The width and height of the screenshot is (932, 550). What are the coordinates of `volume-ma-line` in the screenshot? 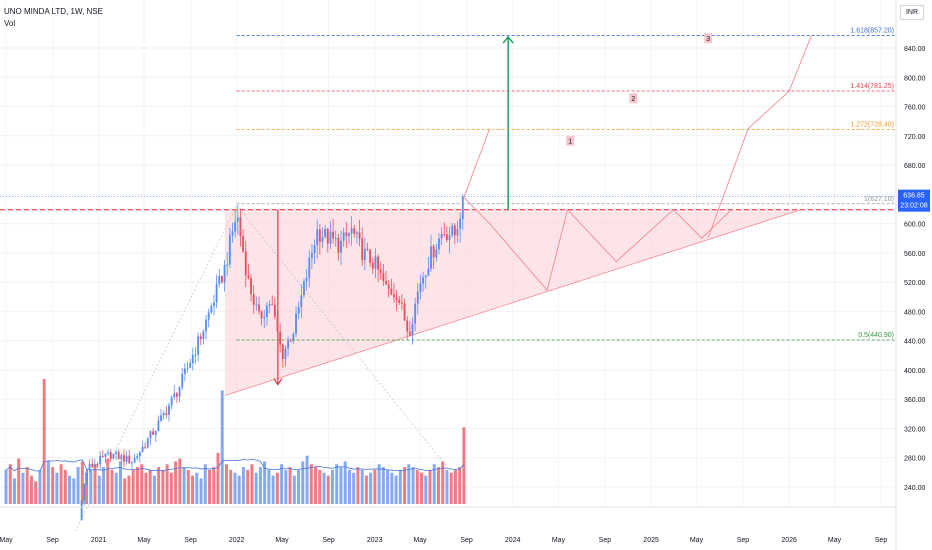 It's located at (235, 465).